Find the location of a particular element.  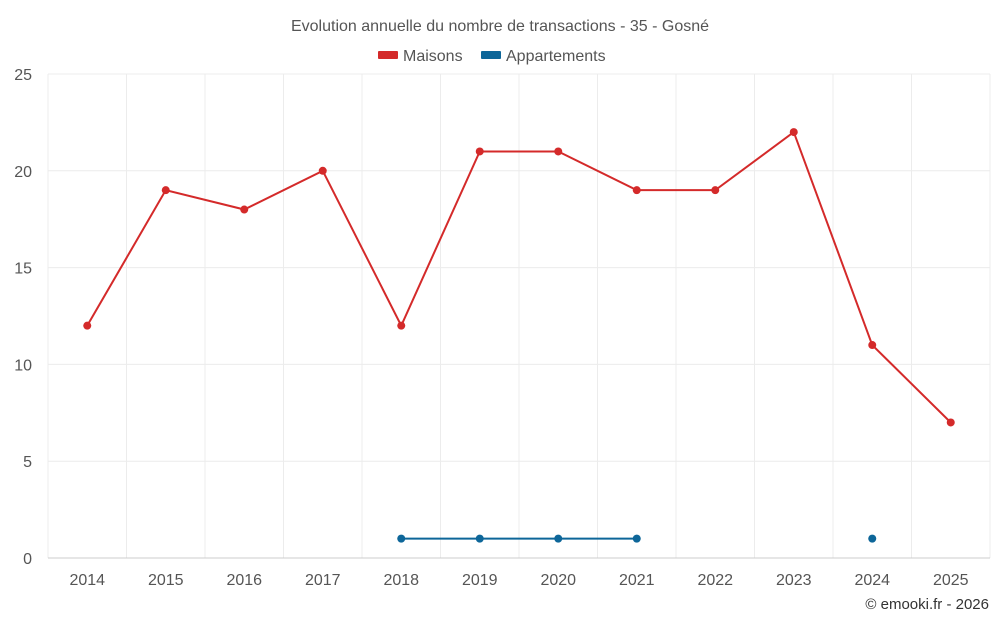

x-tick-label: 2018 is located at coordinates (401, 580).